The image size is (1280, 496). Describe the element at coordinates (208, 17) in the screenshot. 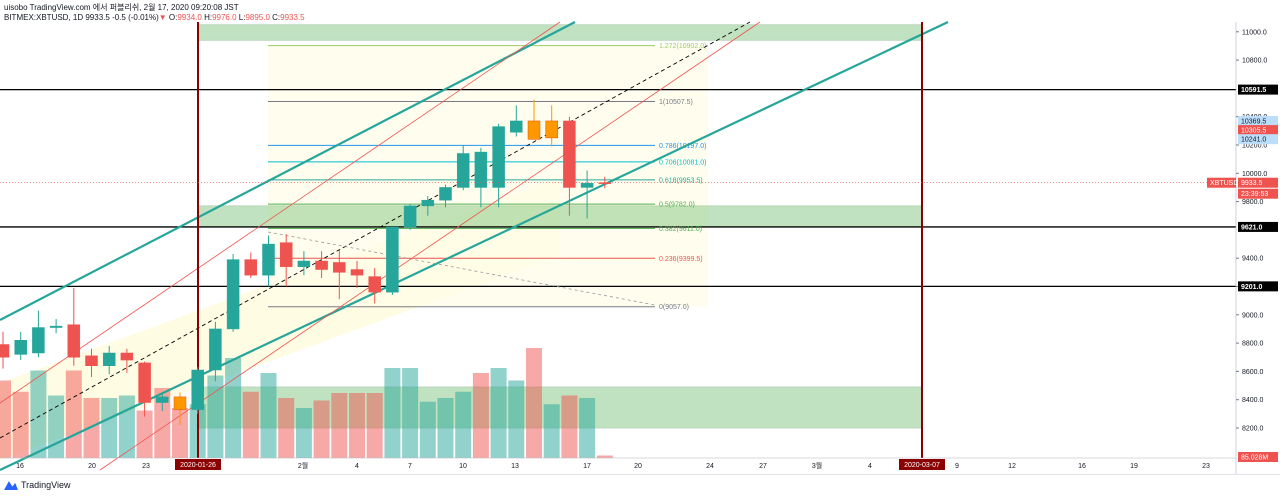

I see `high-label: H:` at that location.